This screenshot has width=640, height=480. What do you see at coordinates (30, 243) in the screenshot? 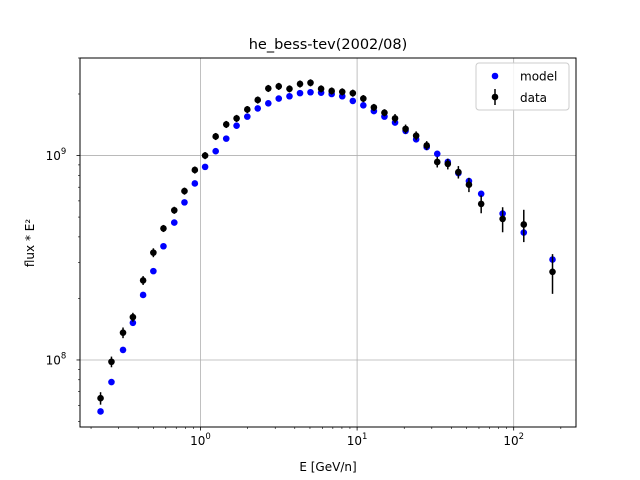
I see `y-axis-label: flux * E²` at bounding box center [30, 243].